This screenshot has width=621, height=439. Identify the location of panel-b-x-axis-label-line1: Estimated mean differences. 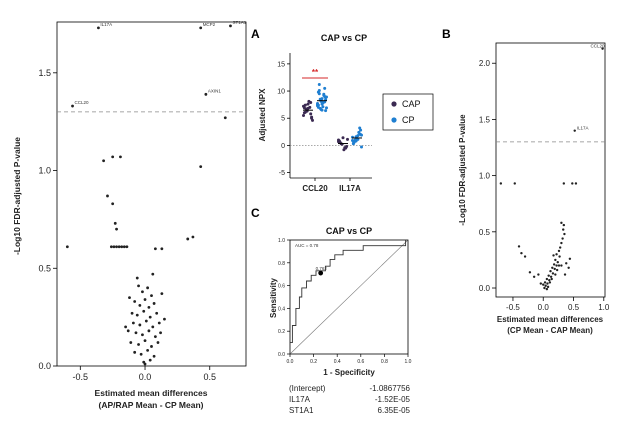
(550, 319).